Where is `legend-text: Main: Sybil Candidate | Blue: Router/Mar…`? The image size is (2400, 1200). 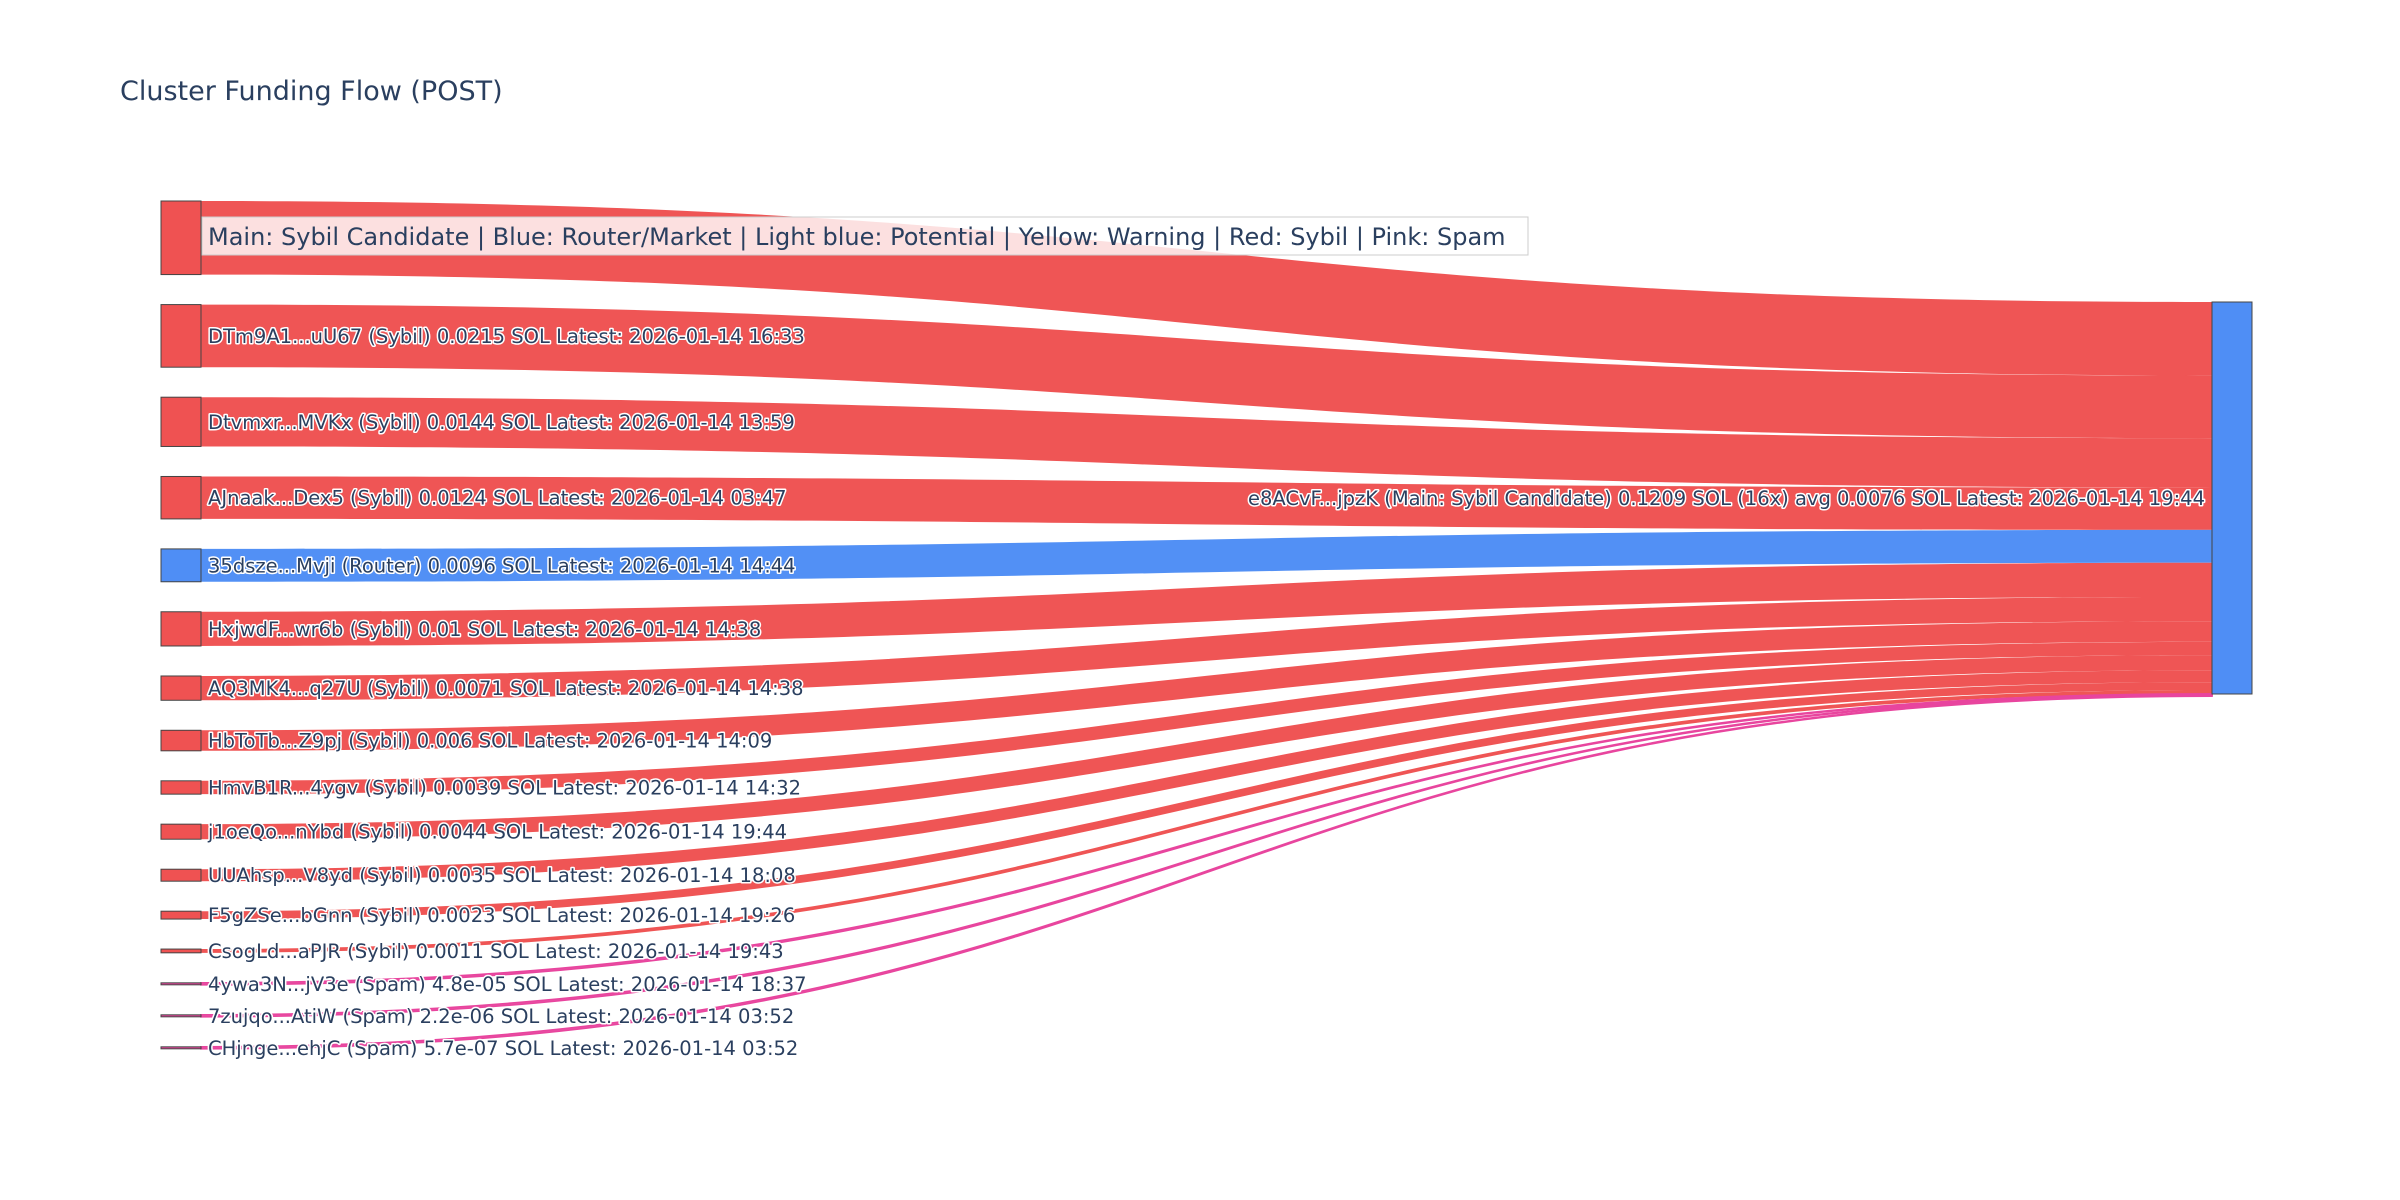 legend-text: Main: Sybil Candidate | Blue: Router/Mar… is located at coordinates (857, 237).